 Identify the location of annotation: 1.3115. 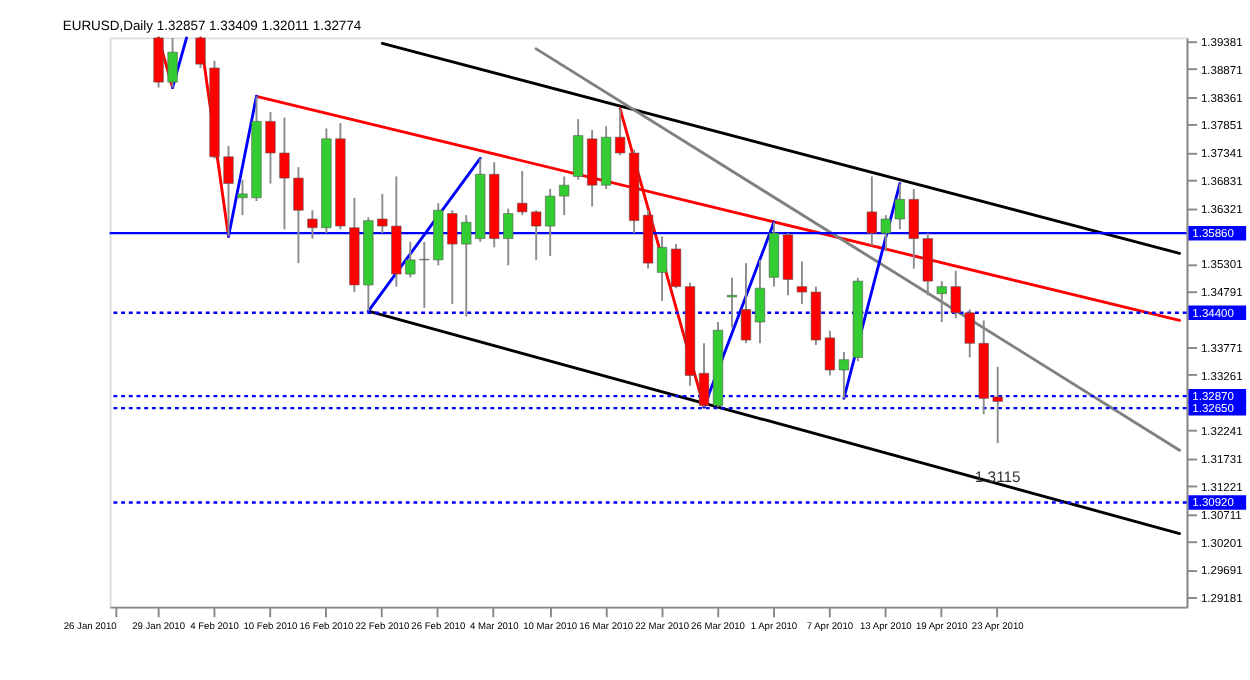
(997, 477).